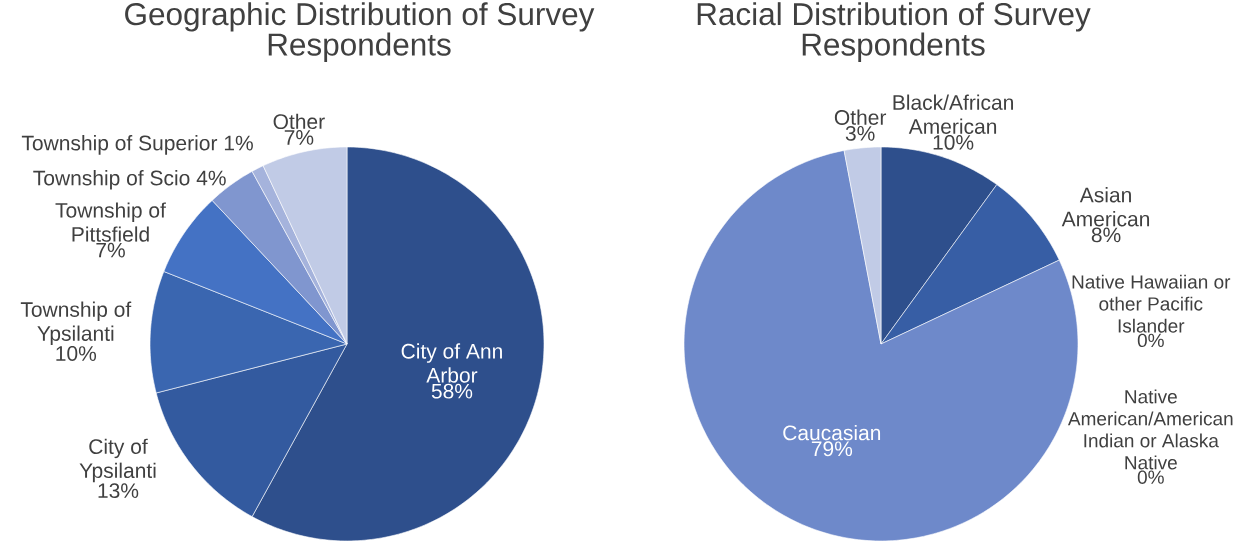 The width and height of the screenshot is (1237, 553). I want to click on slice-label: Black/African American, so click(953, 114).